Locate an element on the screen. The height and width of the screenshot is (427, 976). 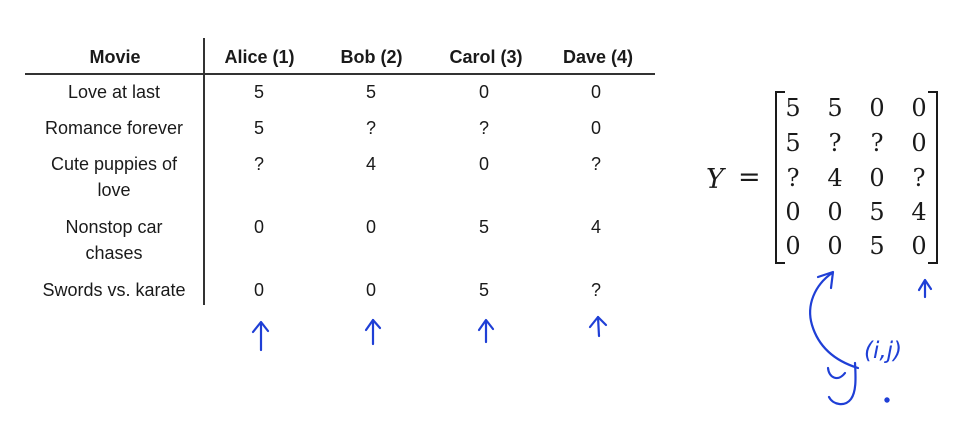
header-alice: Alice (1) is located at coordinates (259, 57).